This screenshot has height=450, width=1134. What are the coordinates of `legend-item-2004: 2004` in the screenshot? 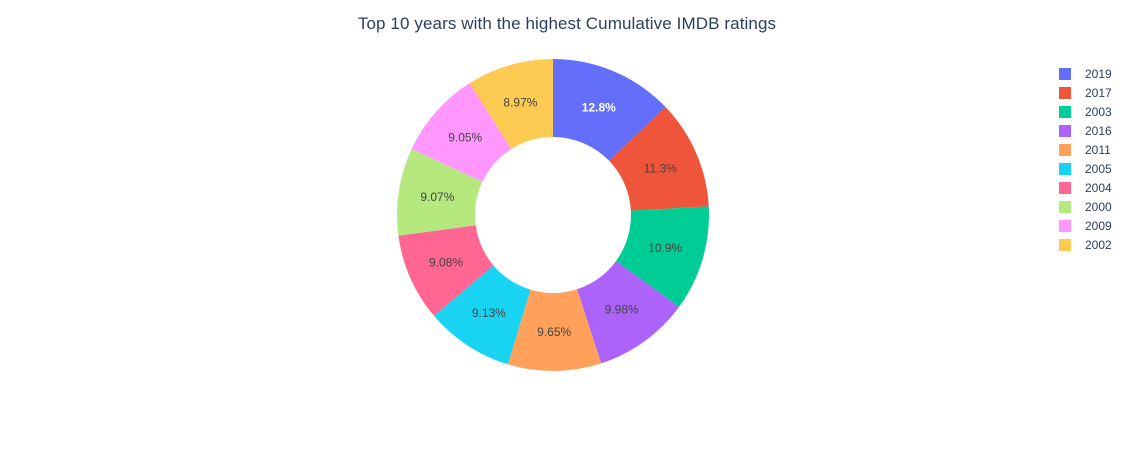 It's located at (1085, 188).